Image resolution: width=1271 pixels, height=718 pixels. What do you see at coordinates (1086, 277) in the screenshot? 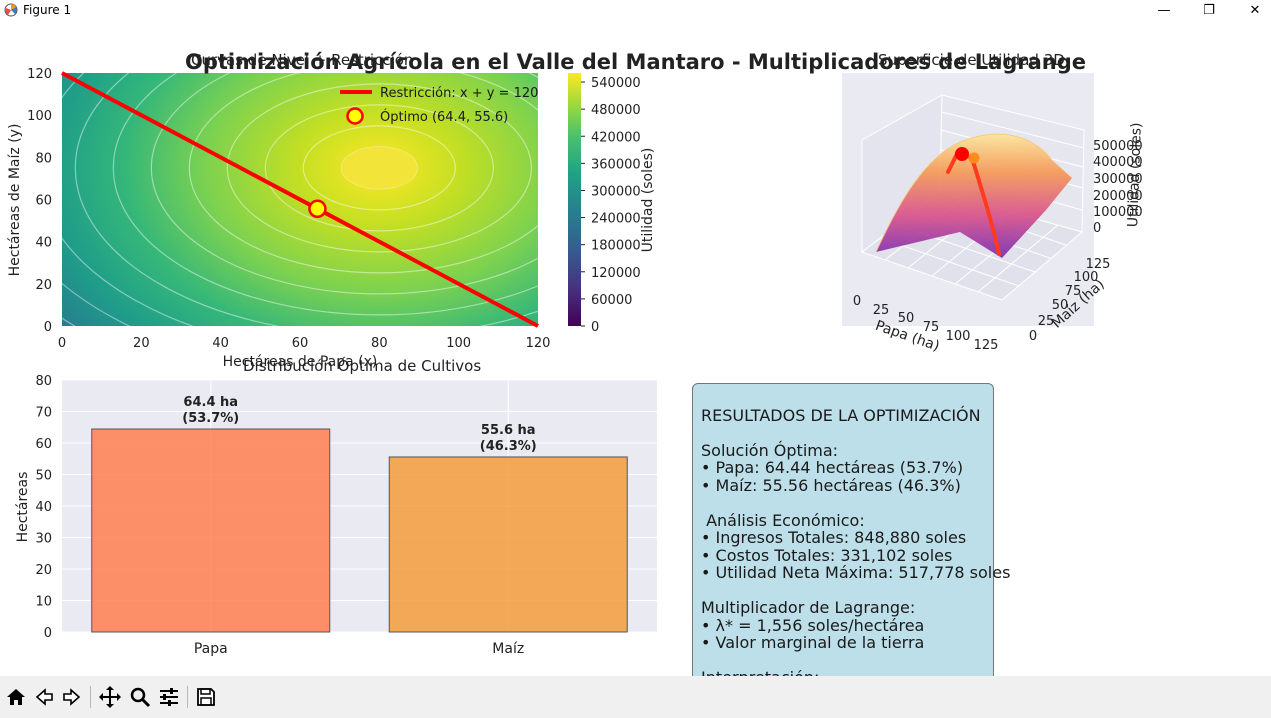
I see `surface-y-tick-label: 100` at bounding box center [1086, 277].